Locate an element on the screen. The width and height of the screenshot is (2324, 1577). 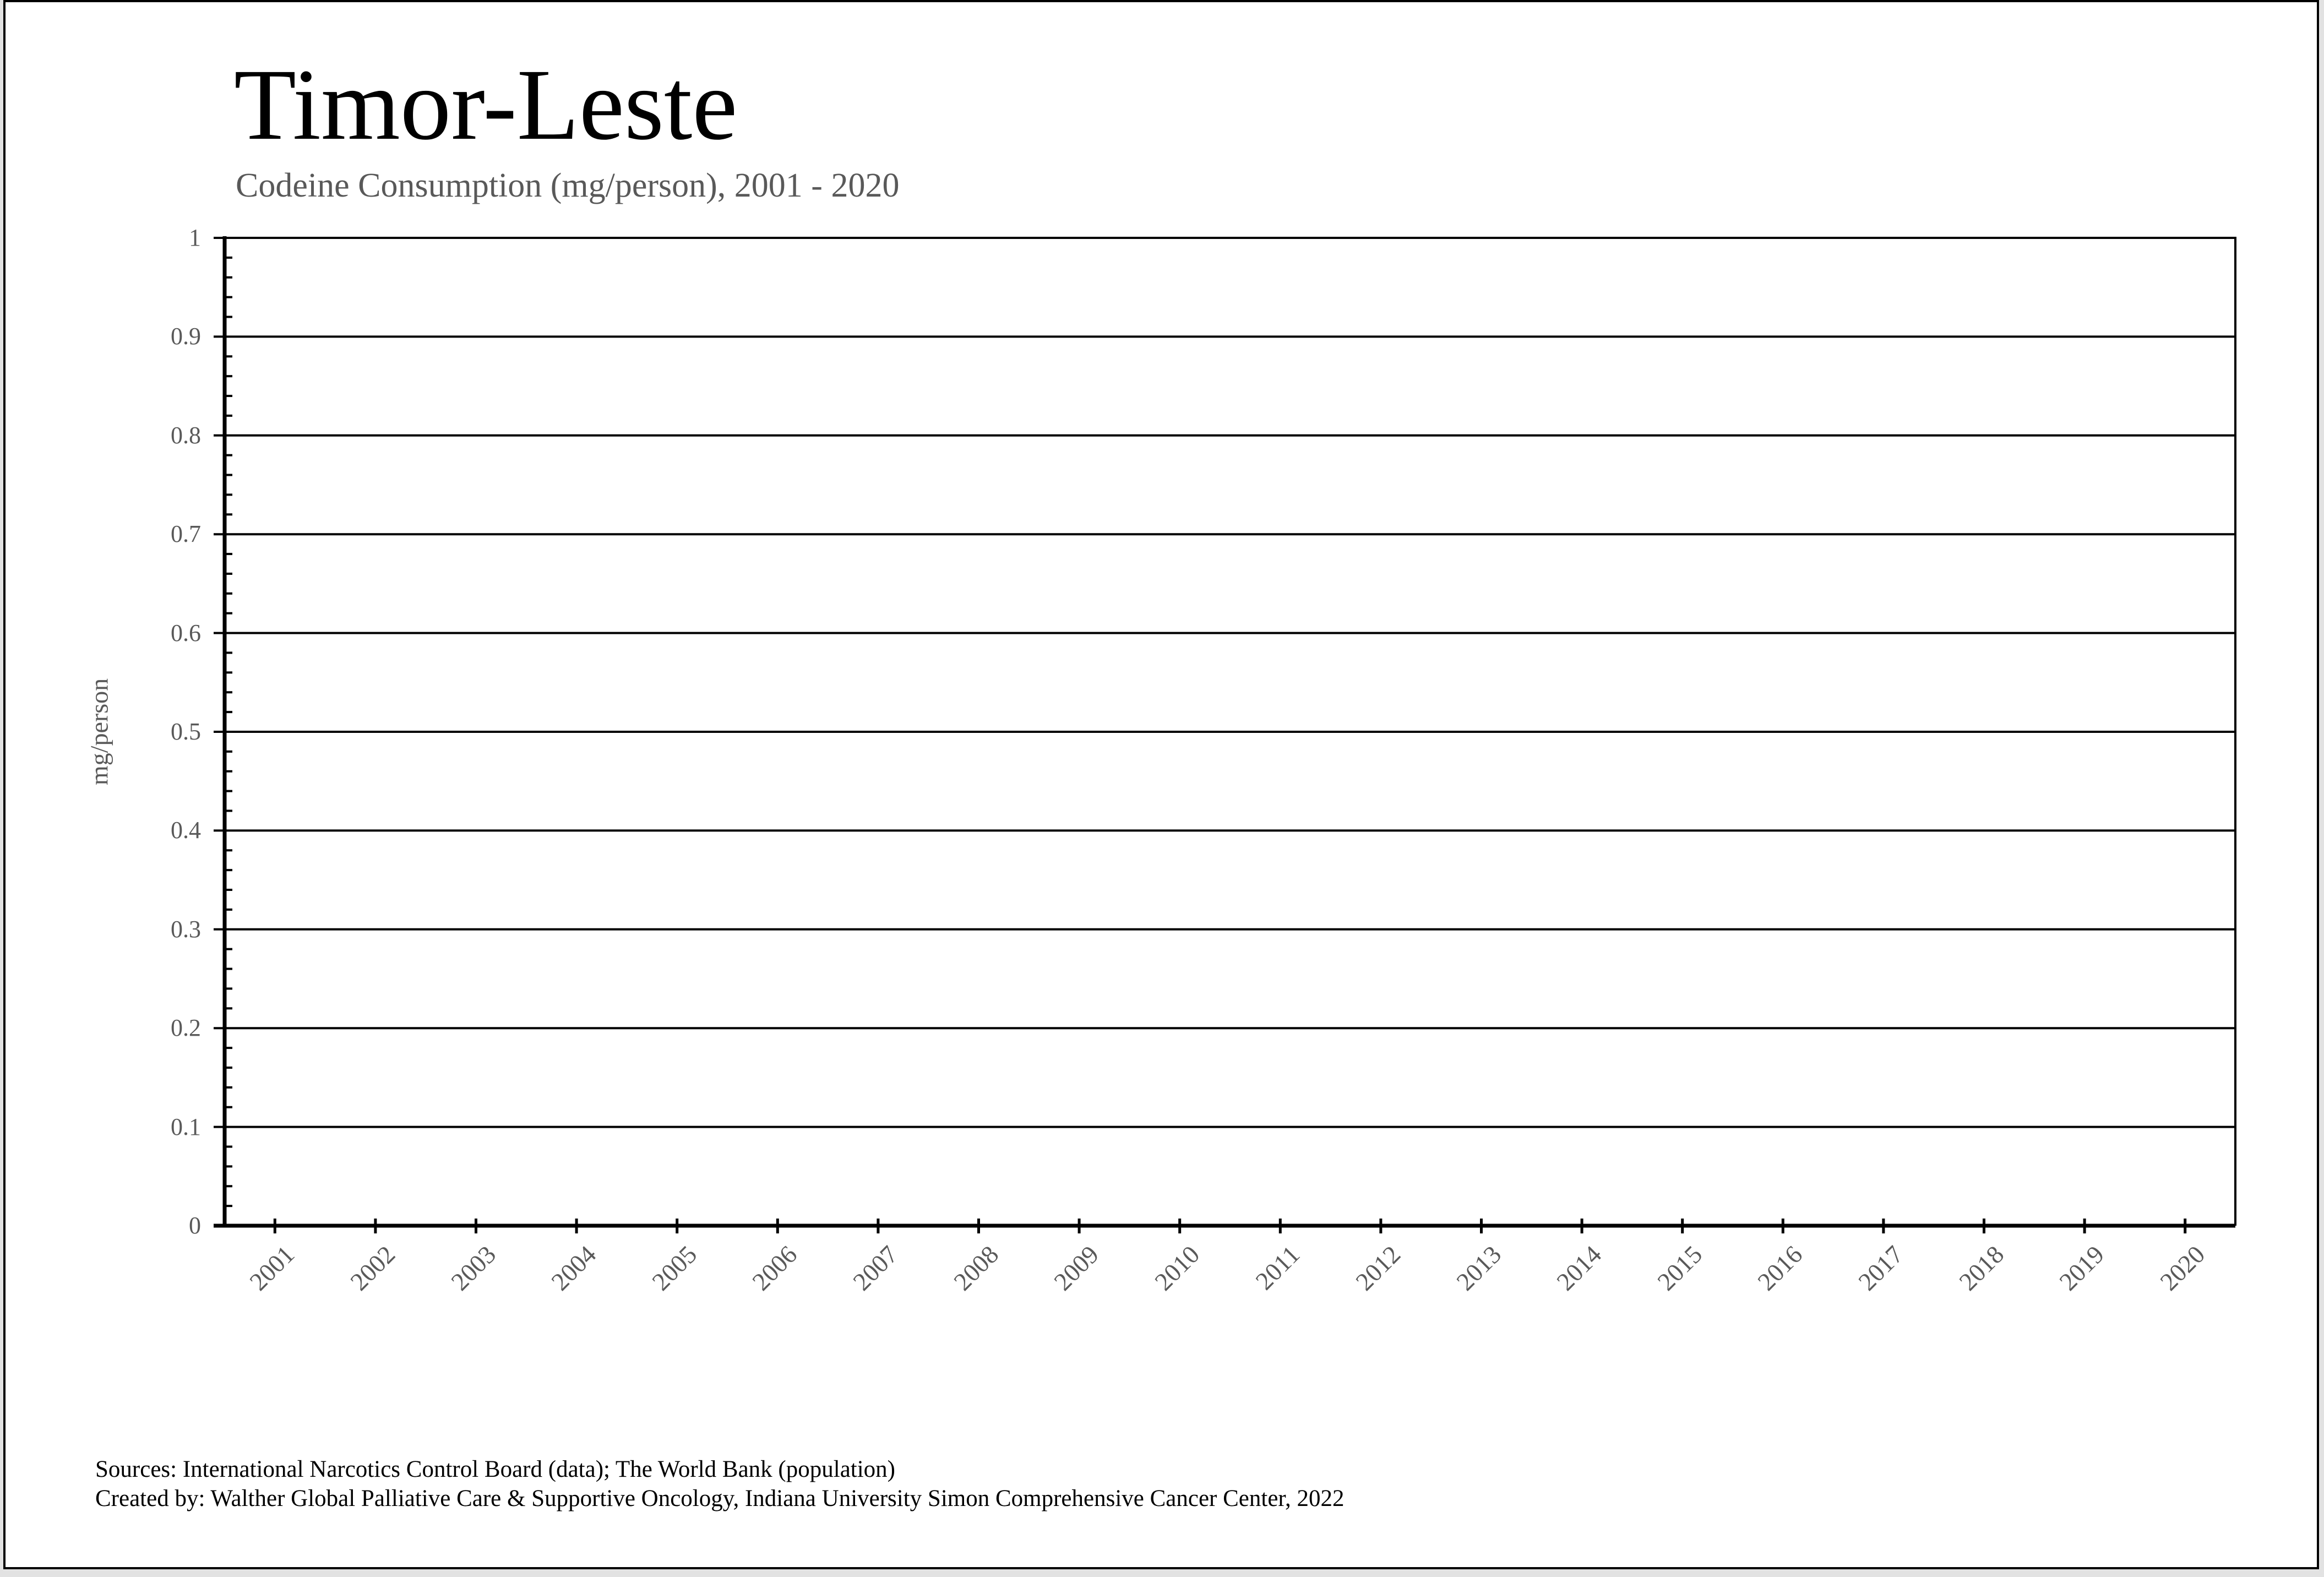
y-tick-label: 0.1 is located at coordinates (137, 1127).